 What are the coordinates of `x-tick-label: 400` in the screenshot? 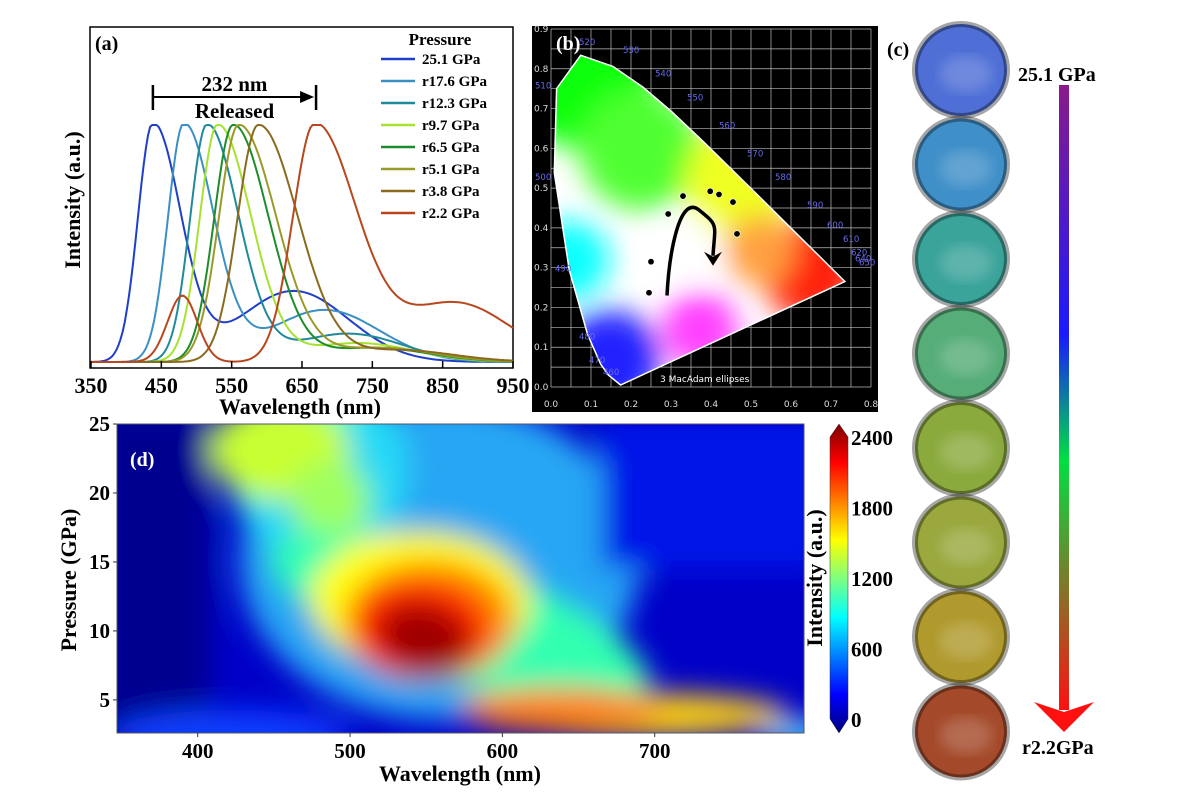 It's located at (198, 751).